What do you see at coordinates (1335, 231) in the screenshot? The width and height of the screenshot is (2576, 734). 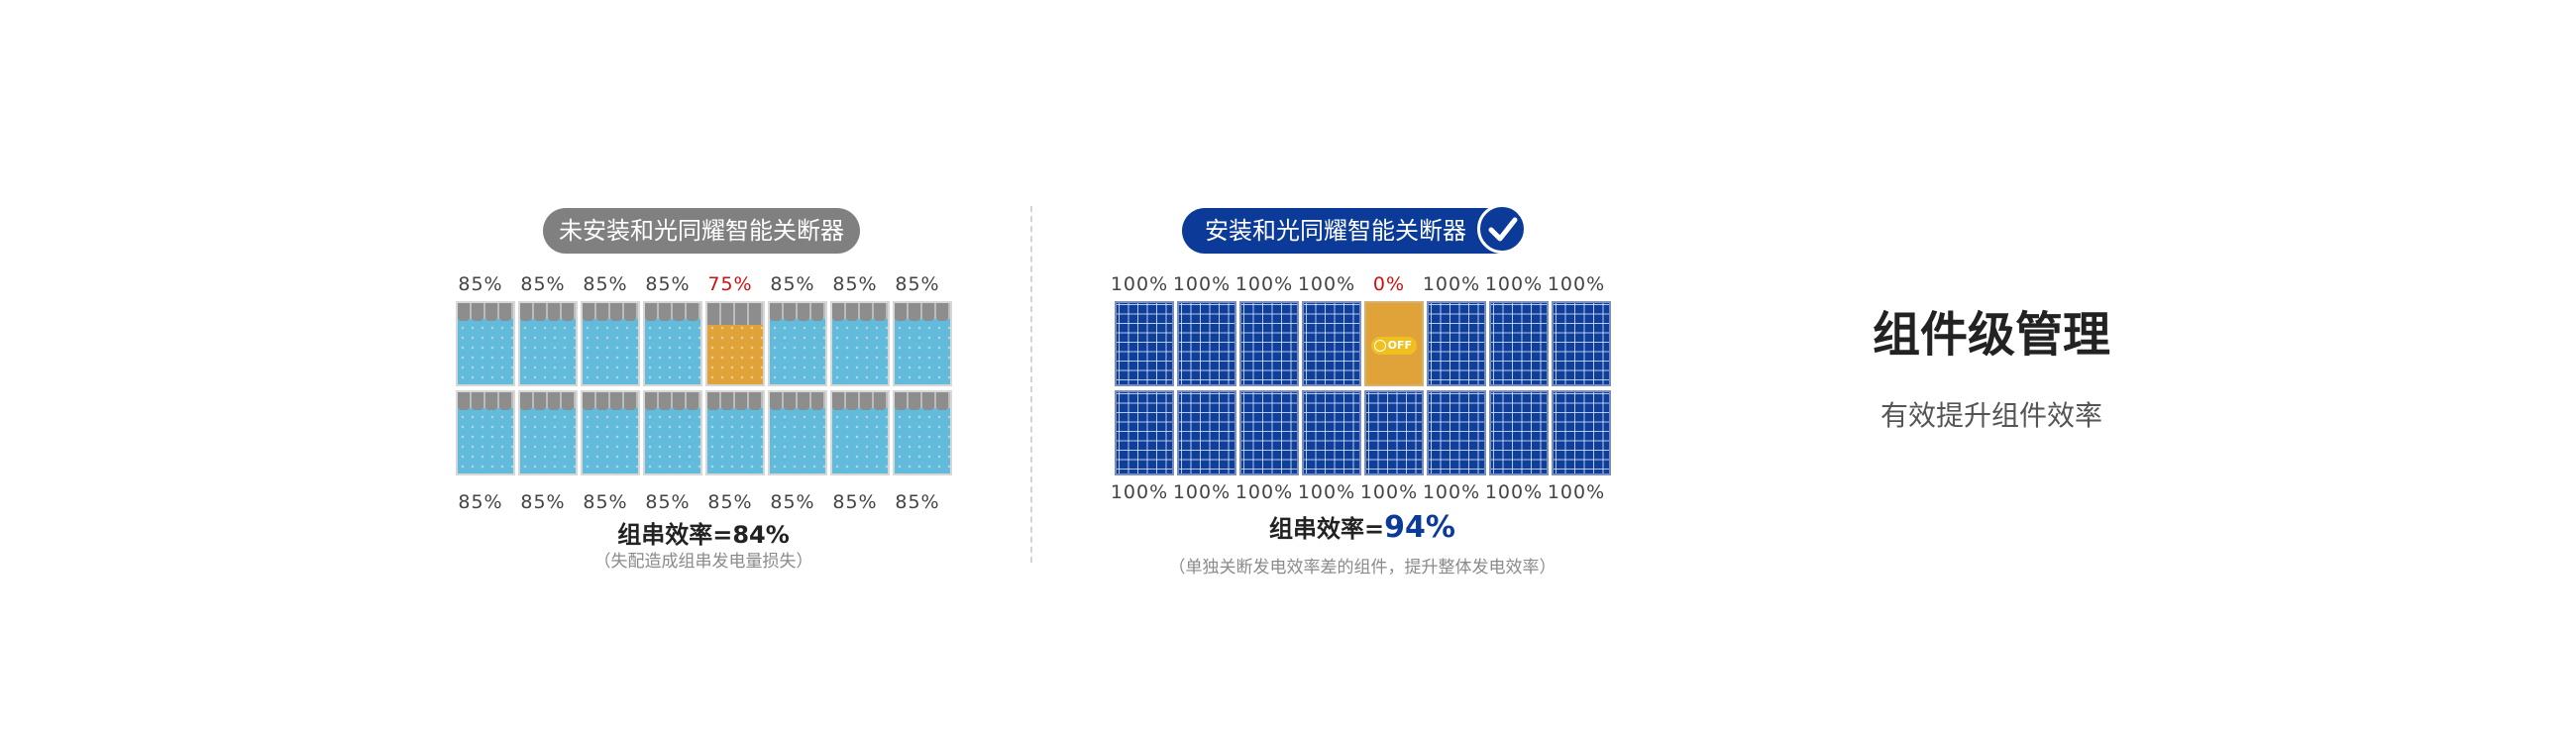 I see `right-badge-label: 安装和光同耀智能关断器` at bounding box center [1335, 231].